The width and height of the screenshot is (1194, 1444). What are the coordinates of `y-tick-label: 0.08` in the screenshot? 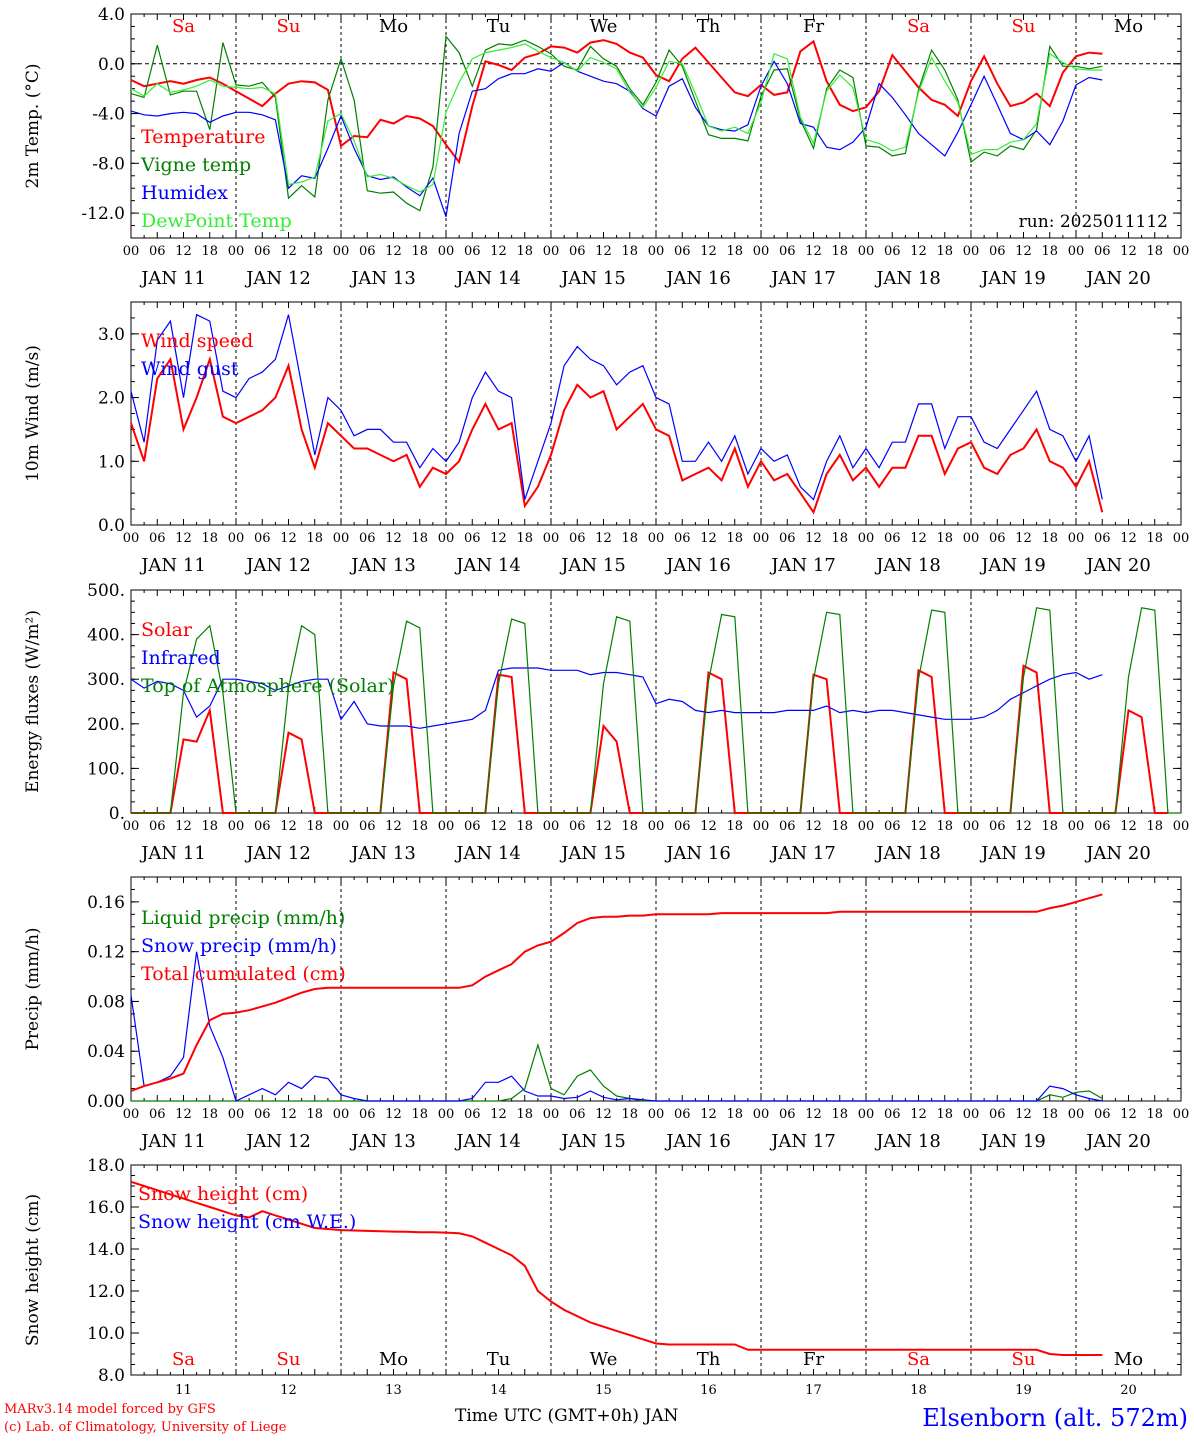 It's located at (106, 1002).